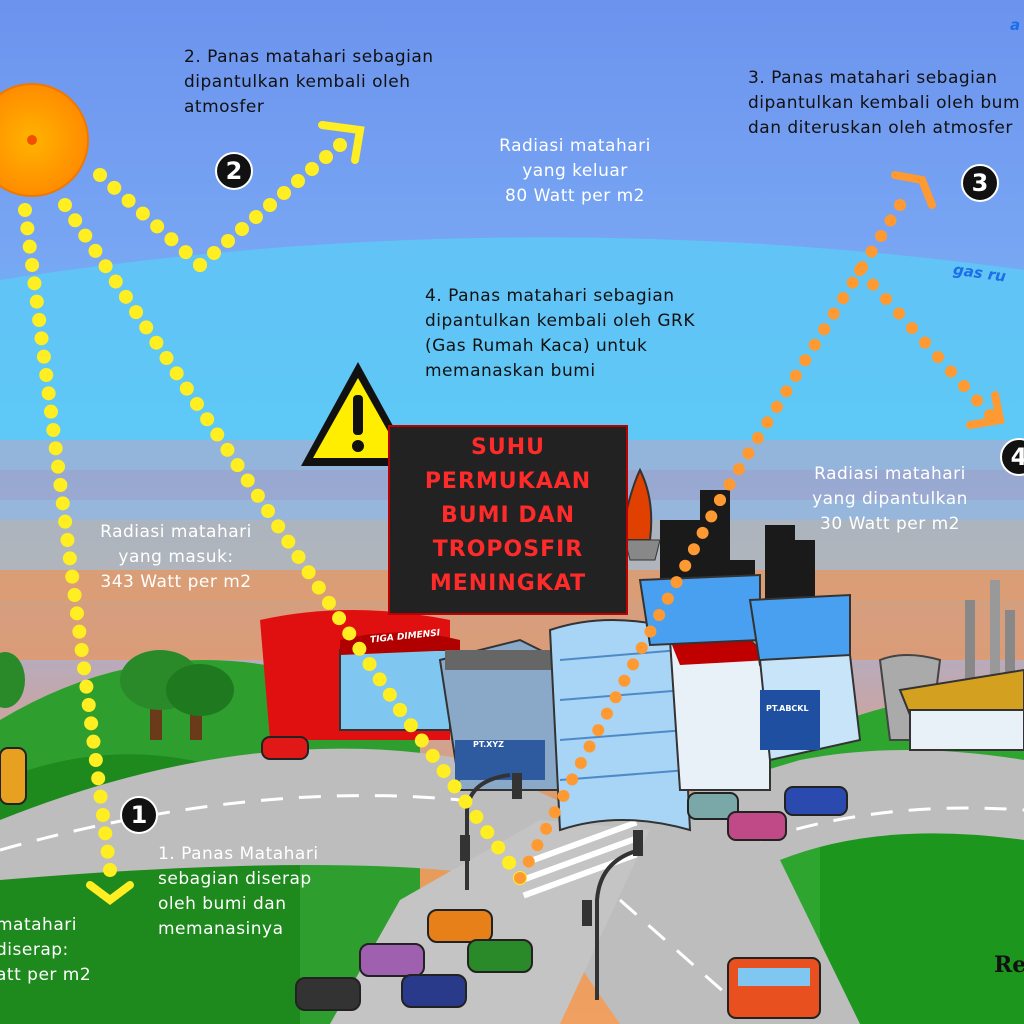 The image size is (1024, 1024). Describe the element at coordinates (551, 886) in the screenshot. I see `traffic-lights` at that location.